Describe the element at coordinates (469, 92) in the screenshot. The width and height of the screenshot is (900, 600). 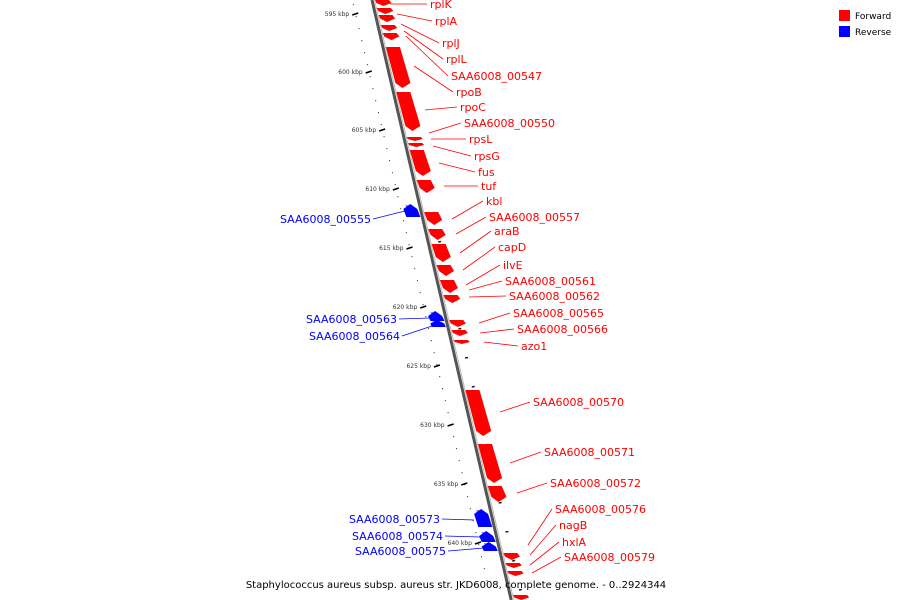
I see `gene-label-rpob: rpoB` at that location.